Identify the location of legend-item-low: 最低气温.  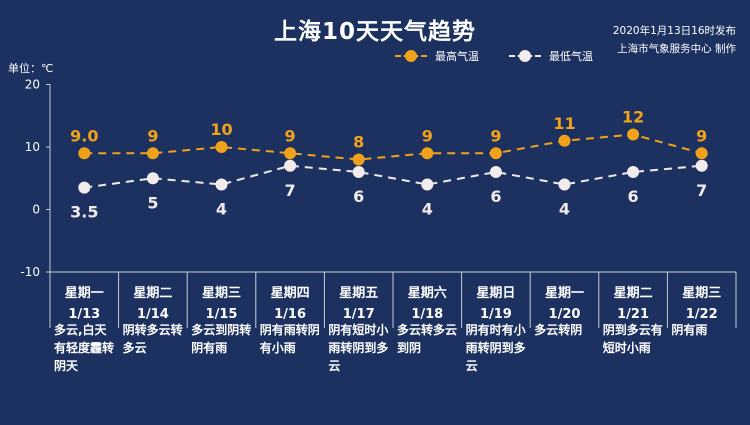
(551, 56).